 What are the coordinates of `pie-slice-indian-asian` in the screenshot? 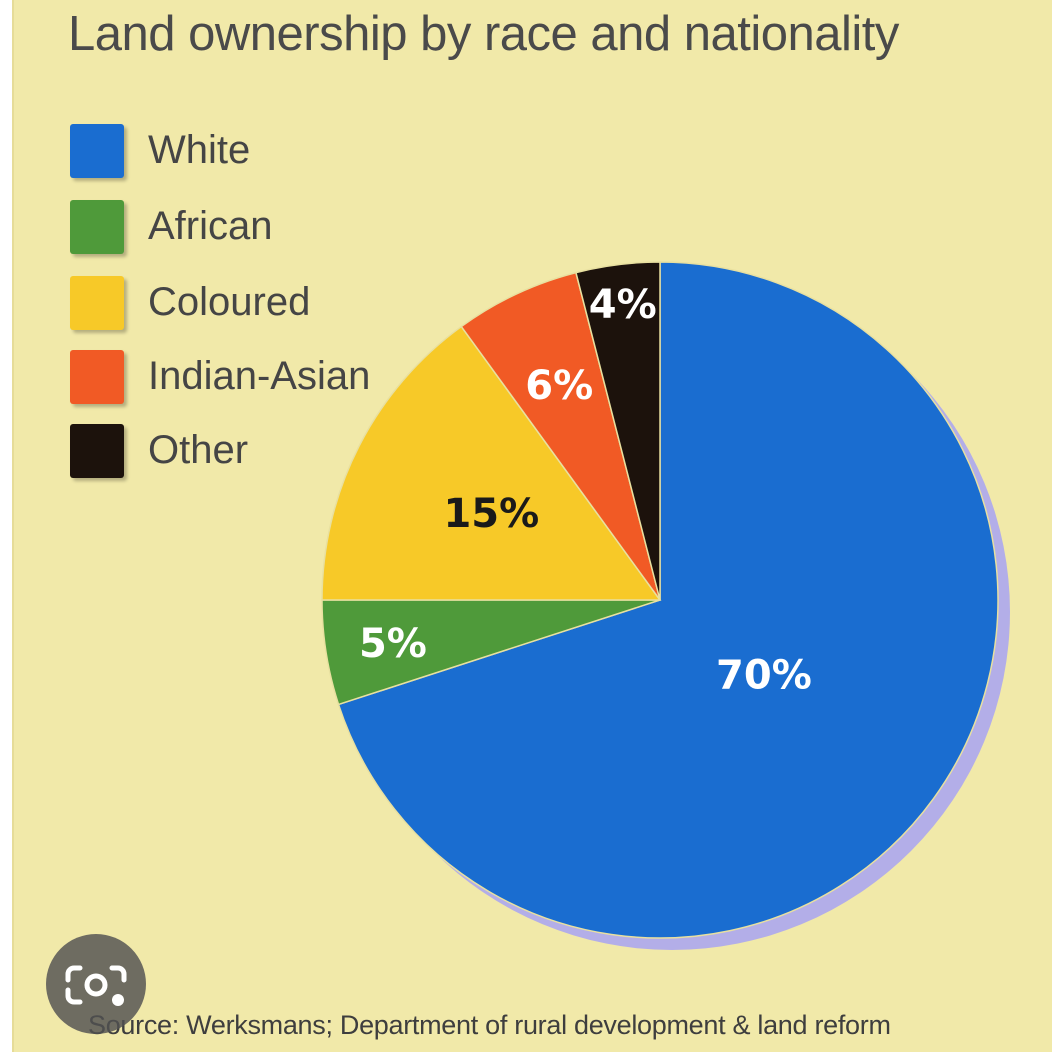 It's located at (560, 436).